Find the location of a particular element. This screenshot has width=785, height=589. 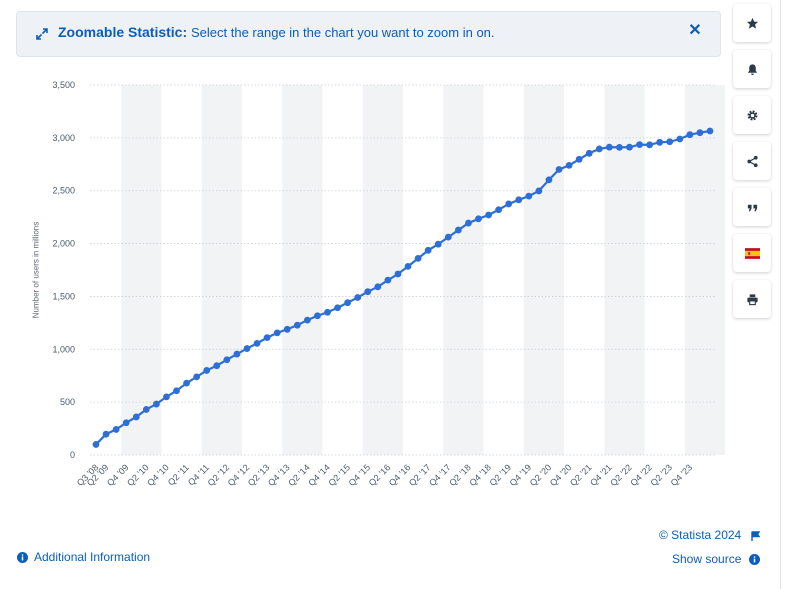

spain-flag-icon is located at coordinates (752, 253).